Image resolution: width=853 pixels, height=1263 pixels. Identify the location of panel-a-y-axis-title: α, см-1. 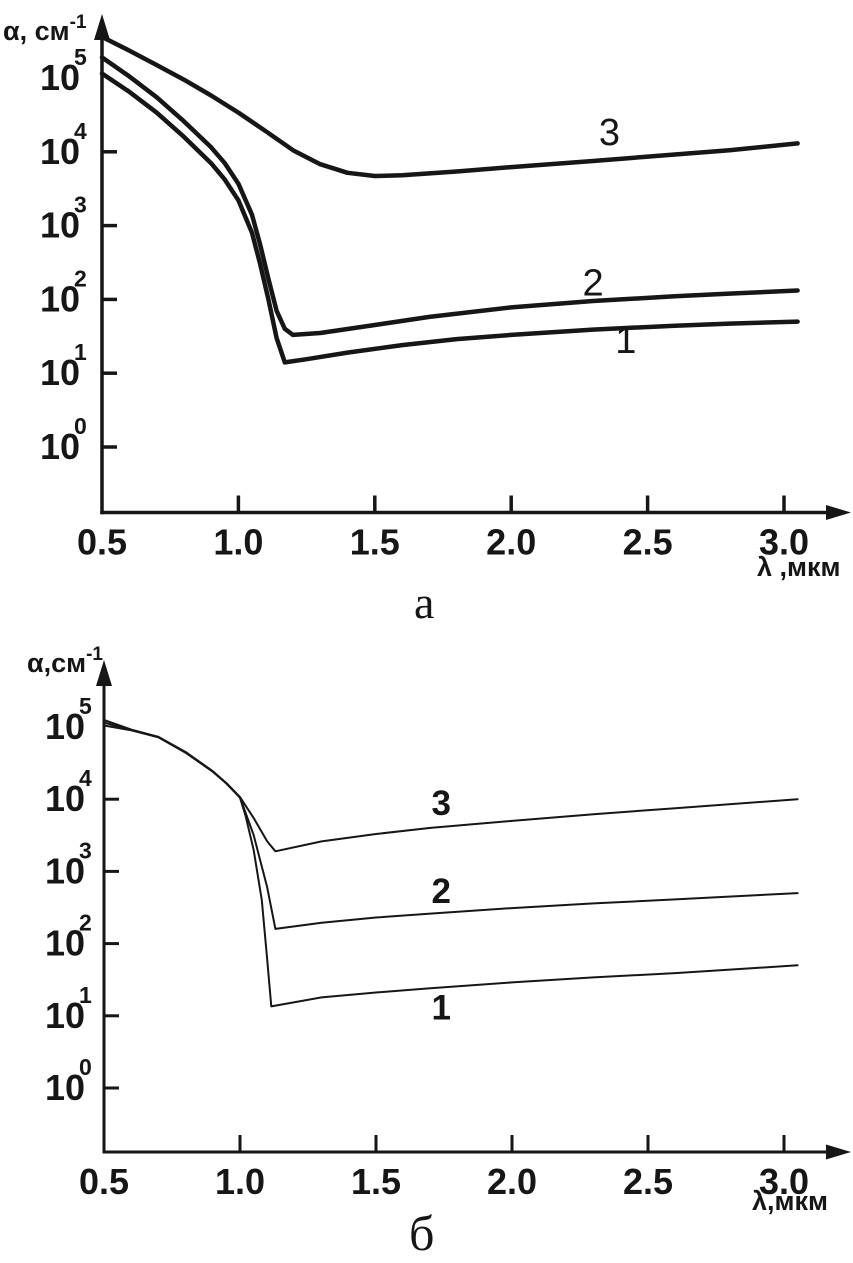
(45, 29).